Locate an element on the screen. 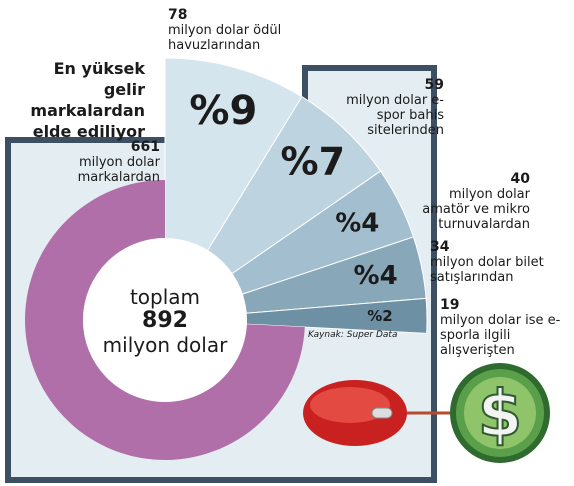 This screenshot has height=486, width=574. total-value: 892 is located at coordinates (165, 320).